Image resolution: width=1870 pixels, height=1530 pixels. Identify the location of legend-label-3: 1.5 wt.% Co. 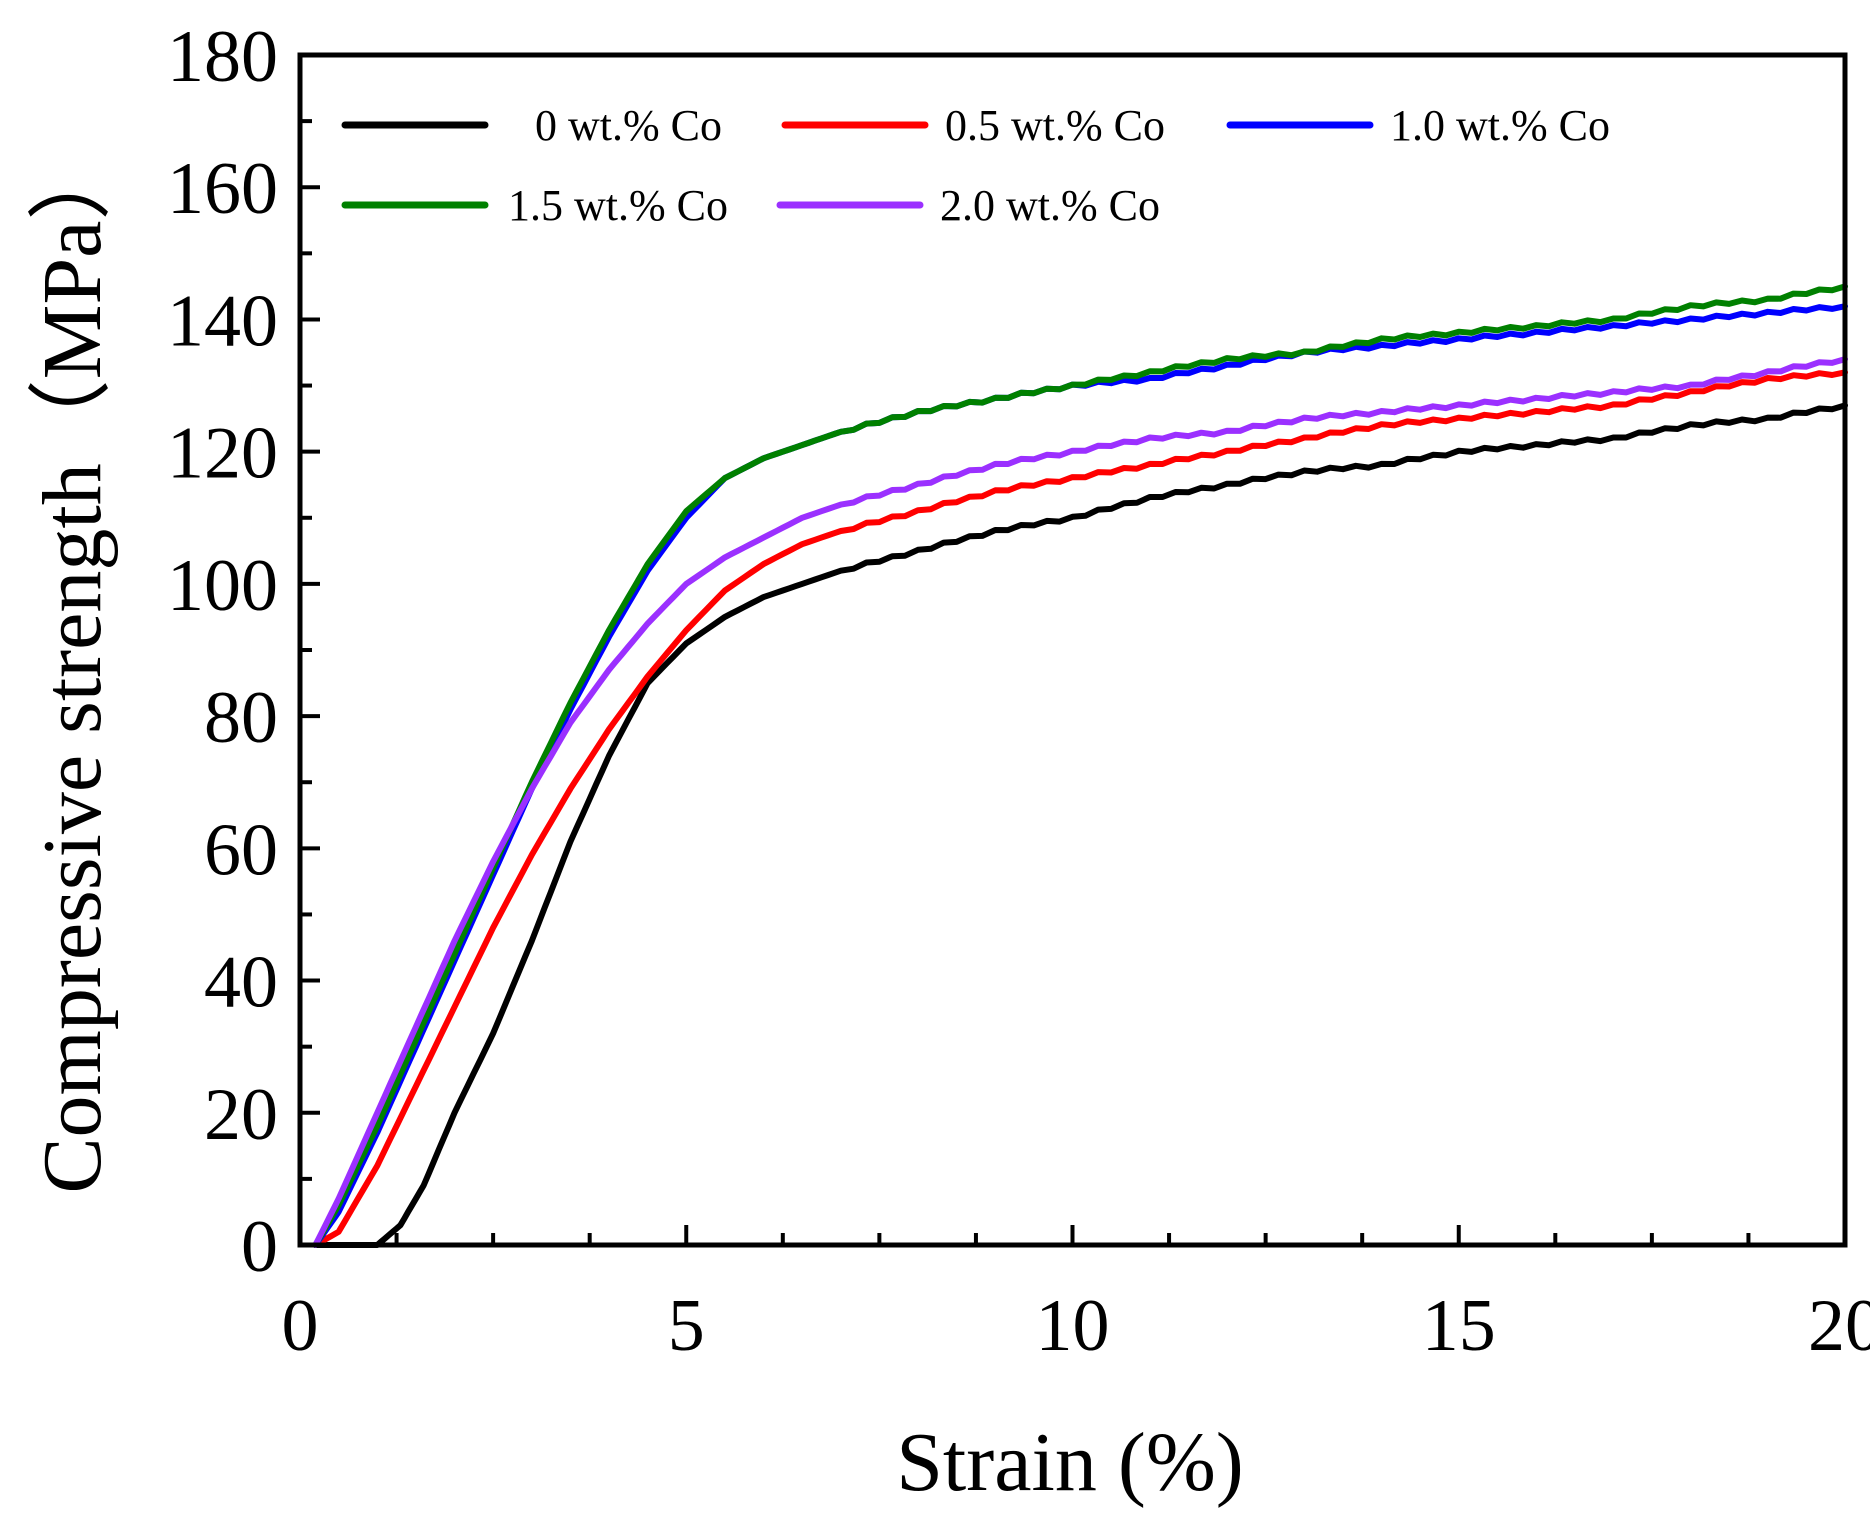
(618, 205).